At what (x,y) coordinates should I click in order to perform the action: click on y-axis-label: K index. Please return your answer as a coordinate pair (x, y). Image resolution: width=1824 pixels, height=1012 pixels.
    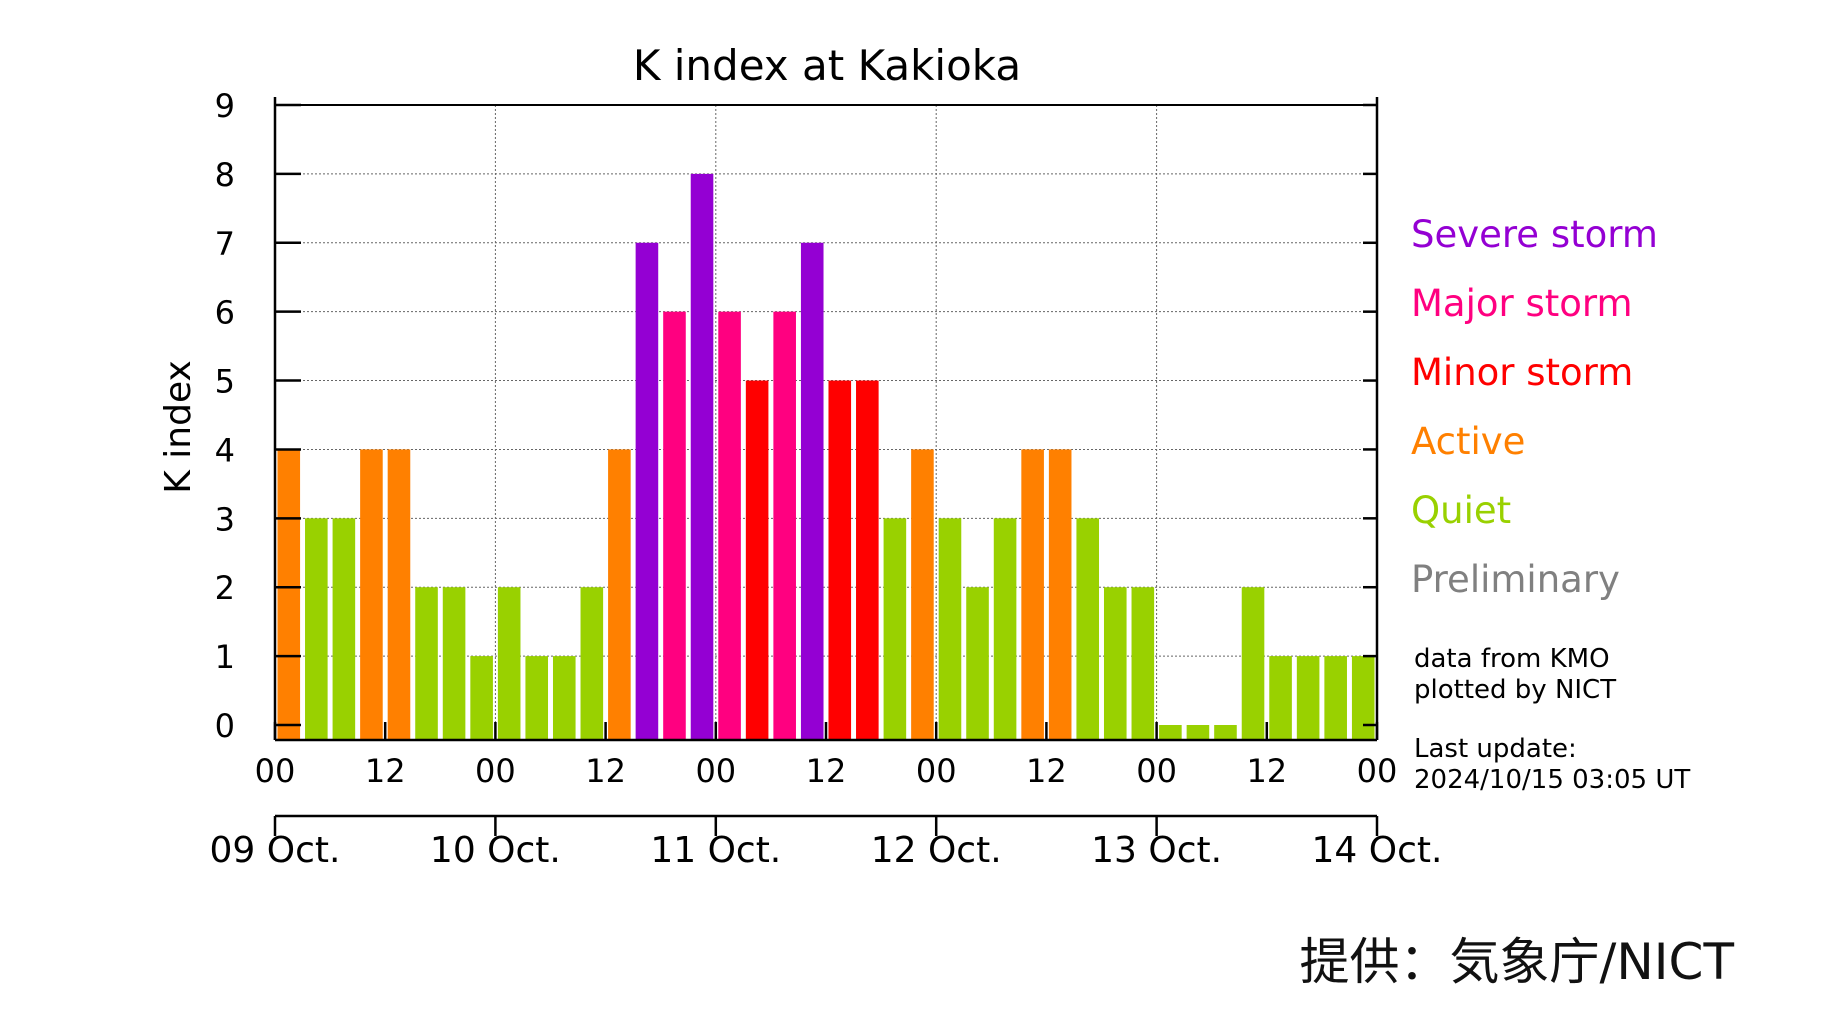
    Looking at the image, I should click on (178, 427).